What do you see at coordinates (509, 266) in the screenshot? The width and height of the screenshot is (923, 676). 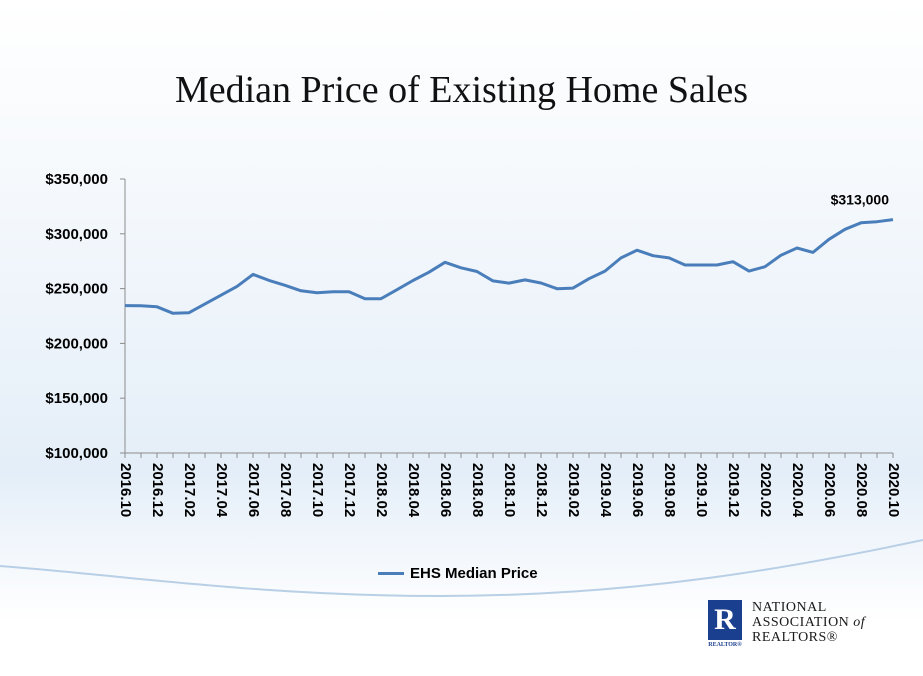 I see `series-line` at bounding box center [509, 266].